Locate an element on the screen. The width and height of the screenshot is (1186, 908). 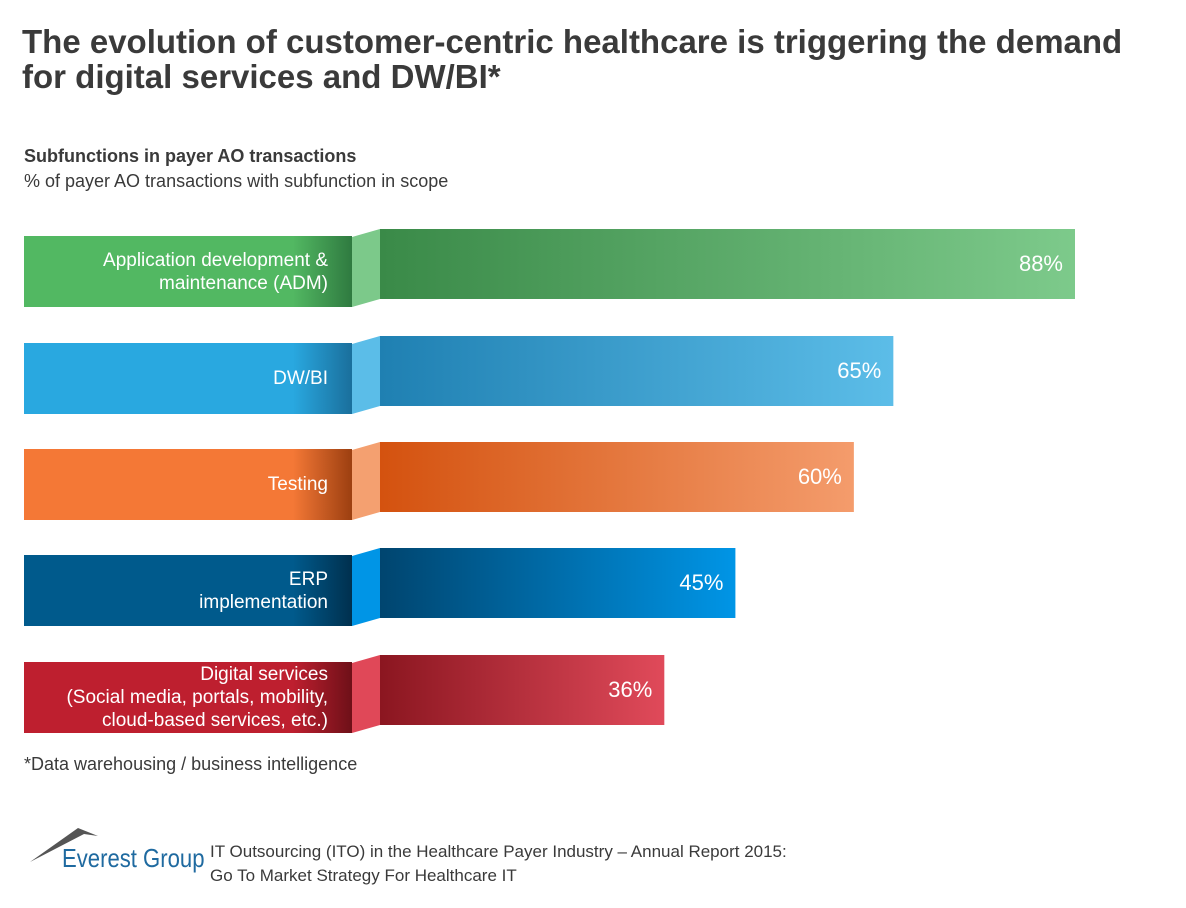
chart-title: Subfunctions in payer AO transactions is located at coordinates (190, 156).